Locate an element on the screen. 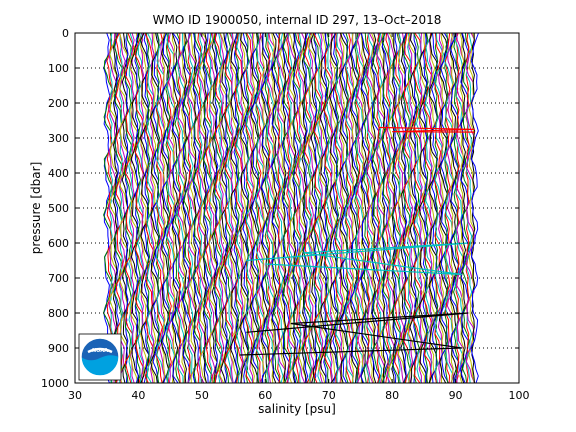 The height and width of the screenshot is (432, 576). x-tick-label: 40 is located at coordinates (138, 395).